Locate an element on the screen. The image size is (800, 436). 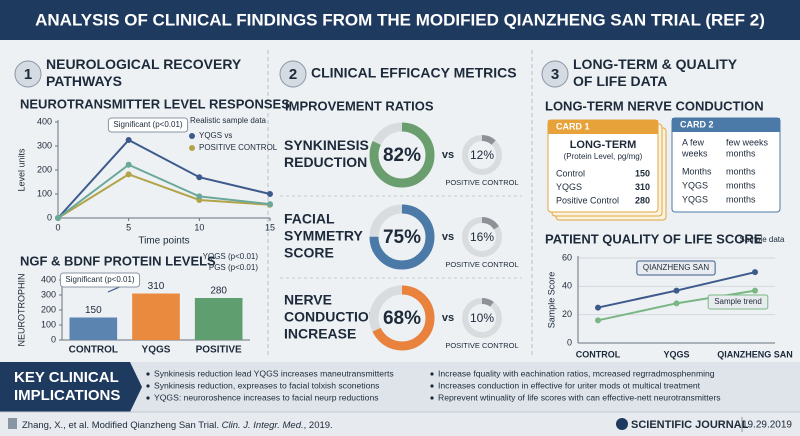
chart-title: NEUROTRANSMITTER LEVEL RESPONSES is located at coordinates (155, 103).